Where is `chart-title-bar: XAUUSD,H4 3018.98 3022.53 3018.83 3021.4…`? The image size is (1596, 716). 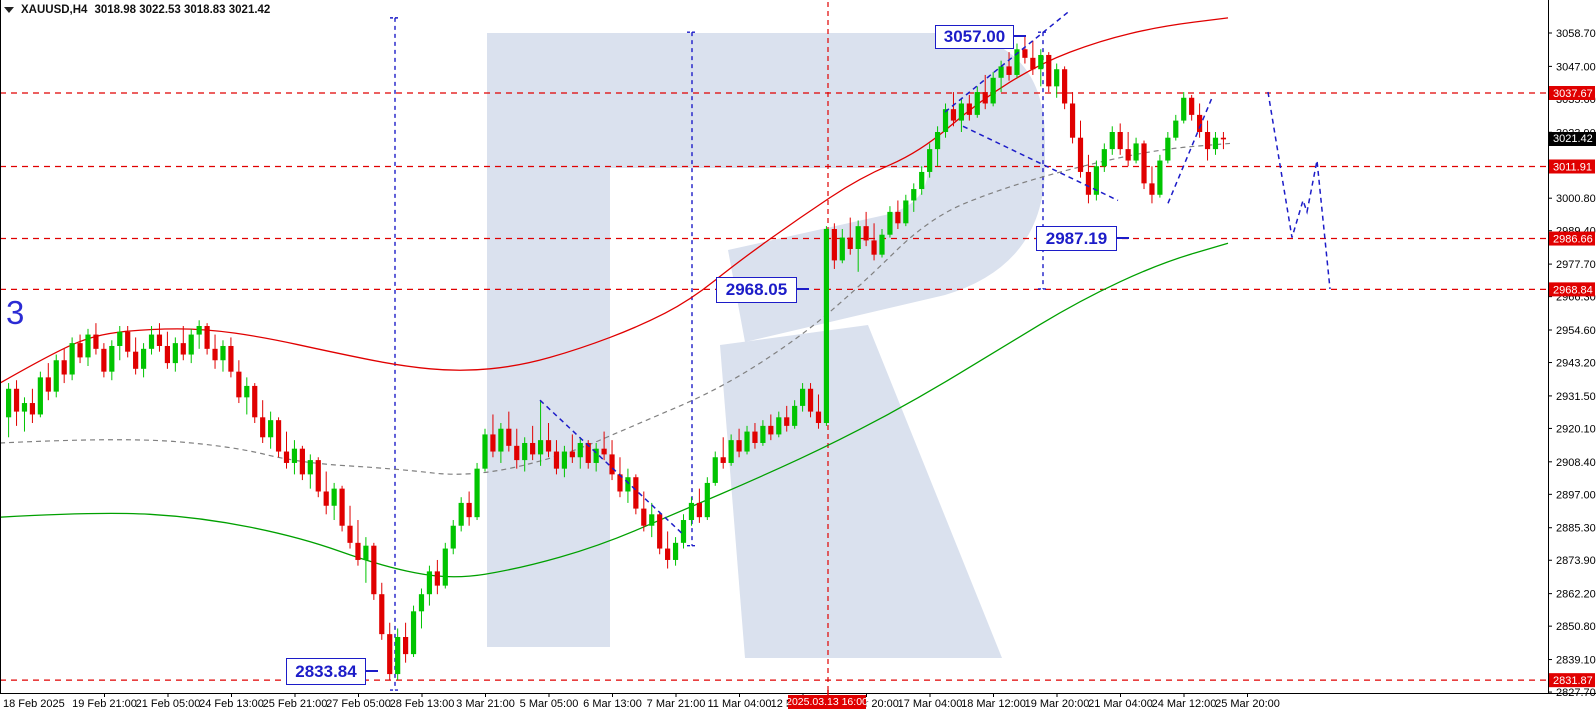
chart-title-bar: XAUUSD,H4 3018.98 3022.53 3018.83 3021.4… is located at coordinates (137, 10).